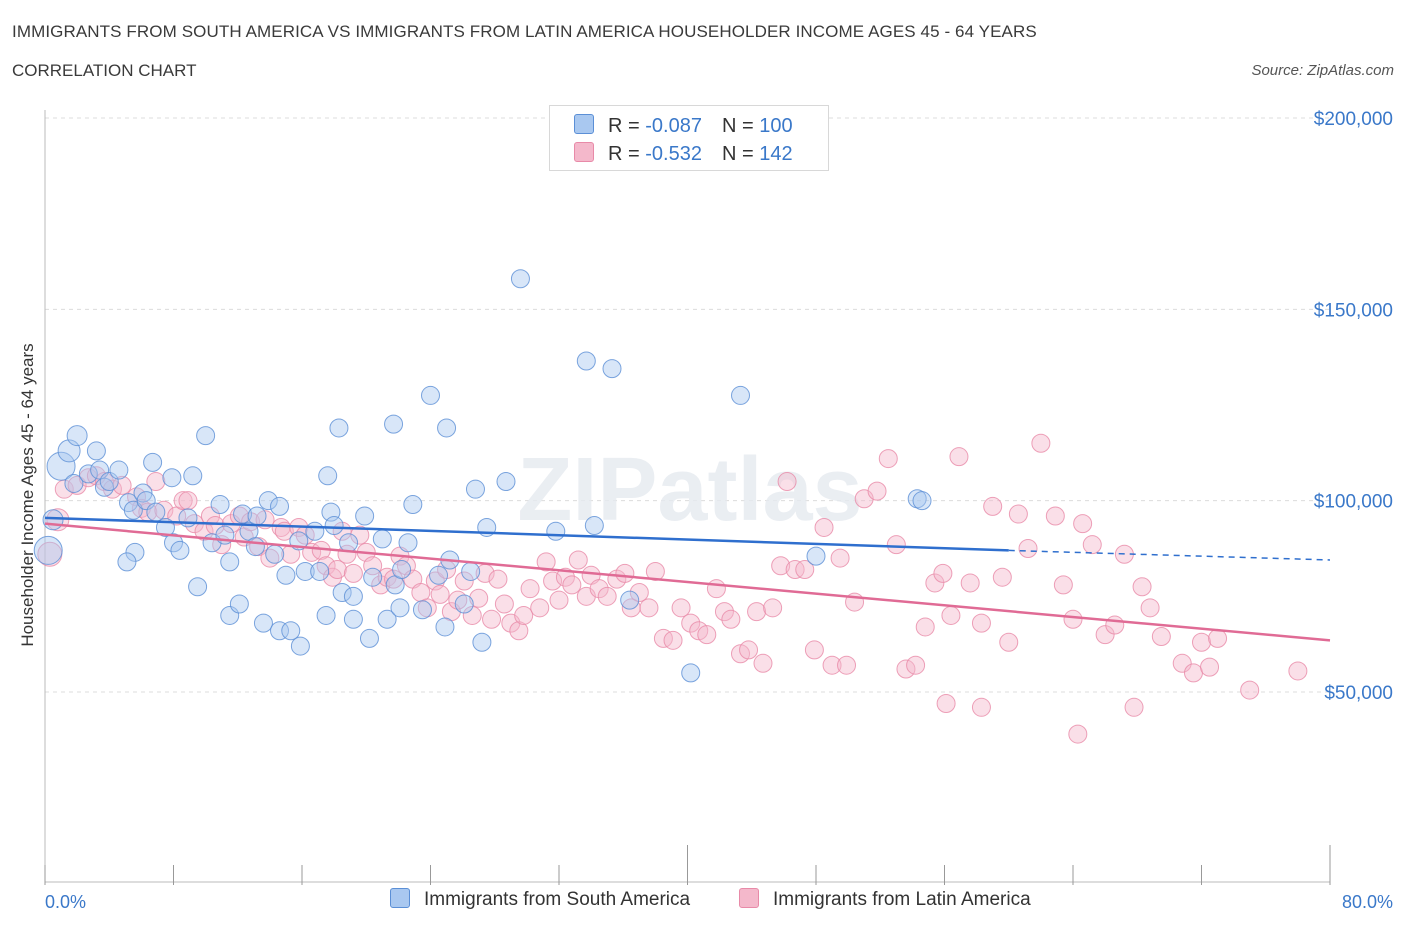 The width and height of the screenshot is (1406, 930). What do you see at coordinates (687, 582) in the screenshot?
I see `trend-line-latin-america` at bounding box center [687, 582].